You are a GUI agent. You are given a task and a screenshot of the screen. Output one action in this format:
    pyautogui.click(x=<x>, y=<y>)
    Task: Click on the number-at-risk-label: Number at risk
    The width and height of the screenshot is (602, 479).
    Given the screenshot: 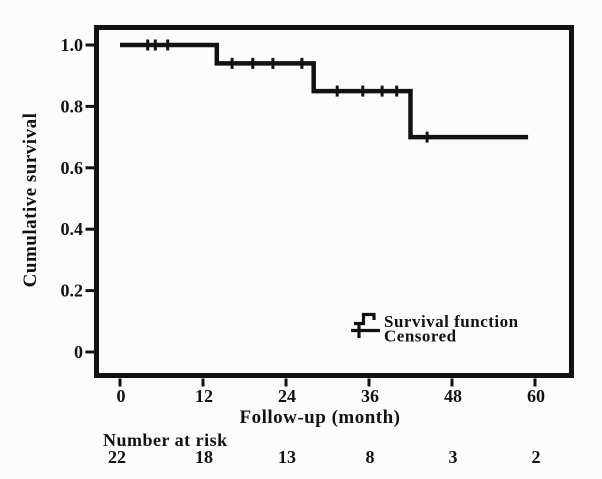 What is the action you would take?
    pyautogui.click(x=165, y=440)
    